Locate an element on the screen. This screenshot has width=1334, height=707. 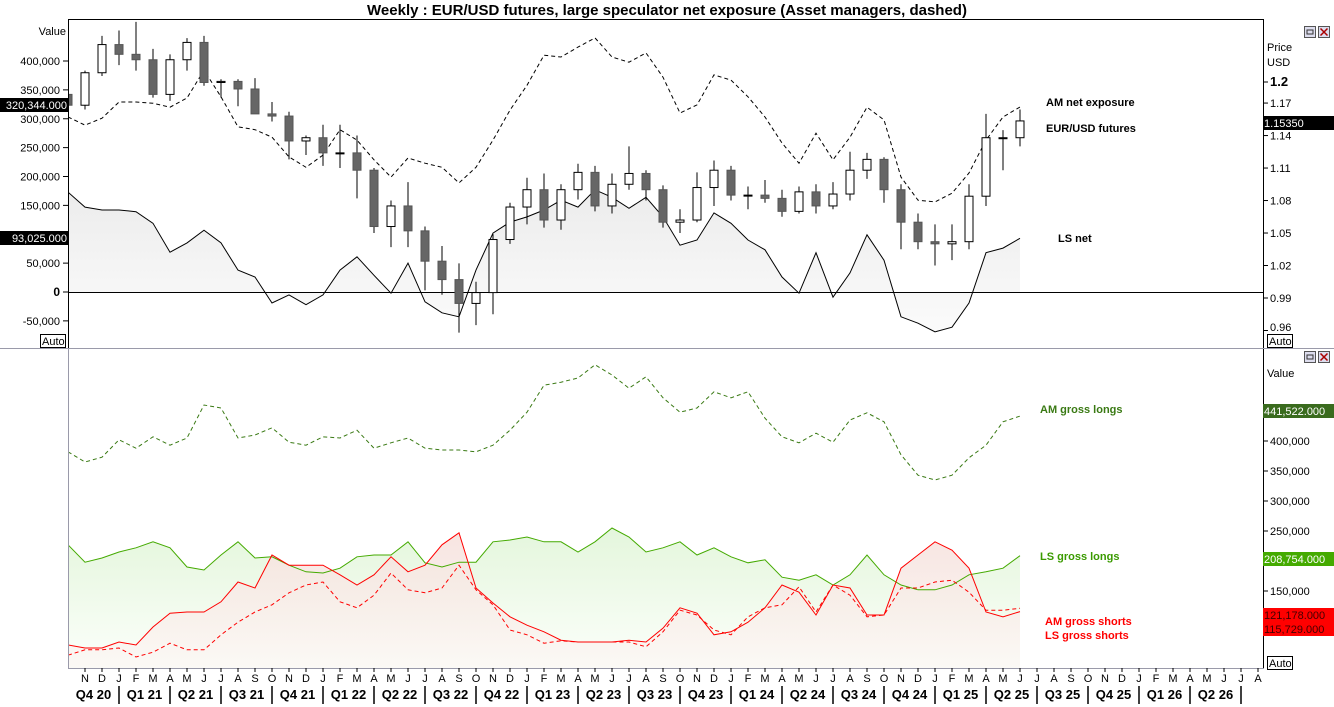
top-right-auto-button: Auto is located at coordinates (1280, 341).